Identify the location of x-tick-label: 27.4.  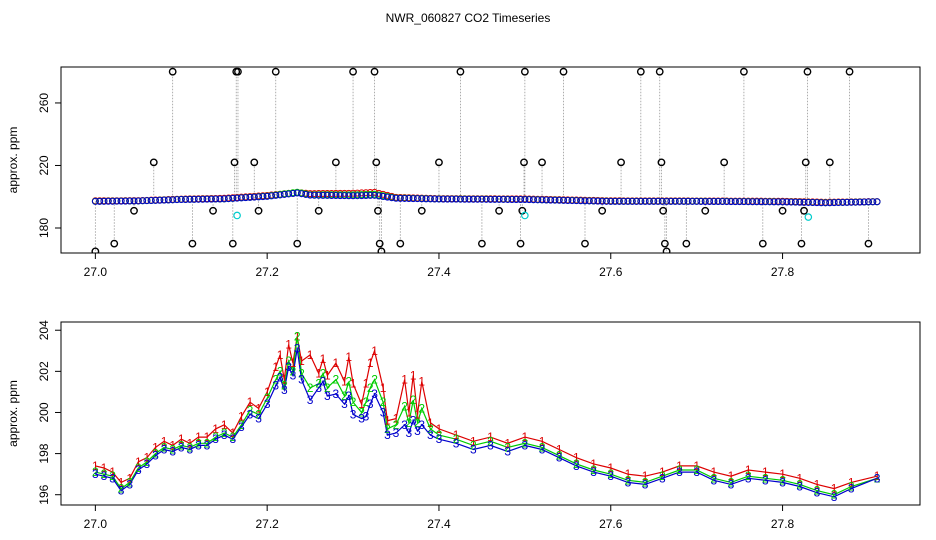
(439, 272).